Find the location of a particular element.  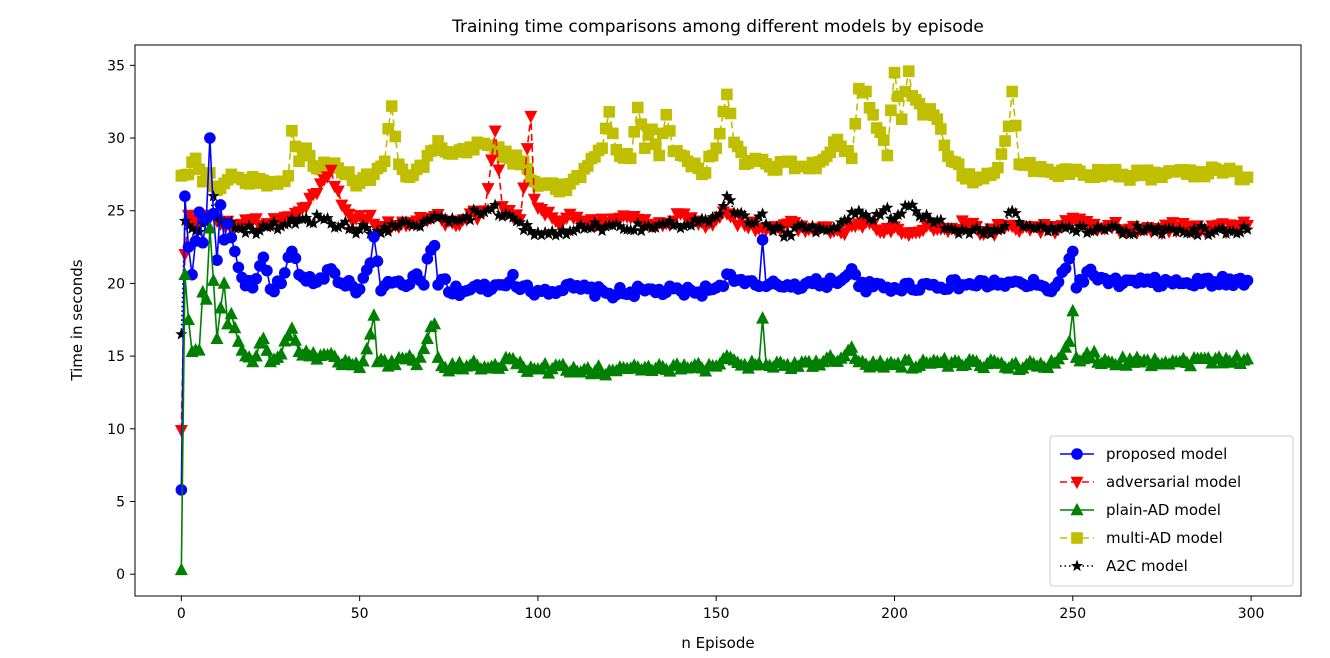

y-tick-label: 25 is located at coordinates (116, 212).